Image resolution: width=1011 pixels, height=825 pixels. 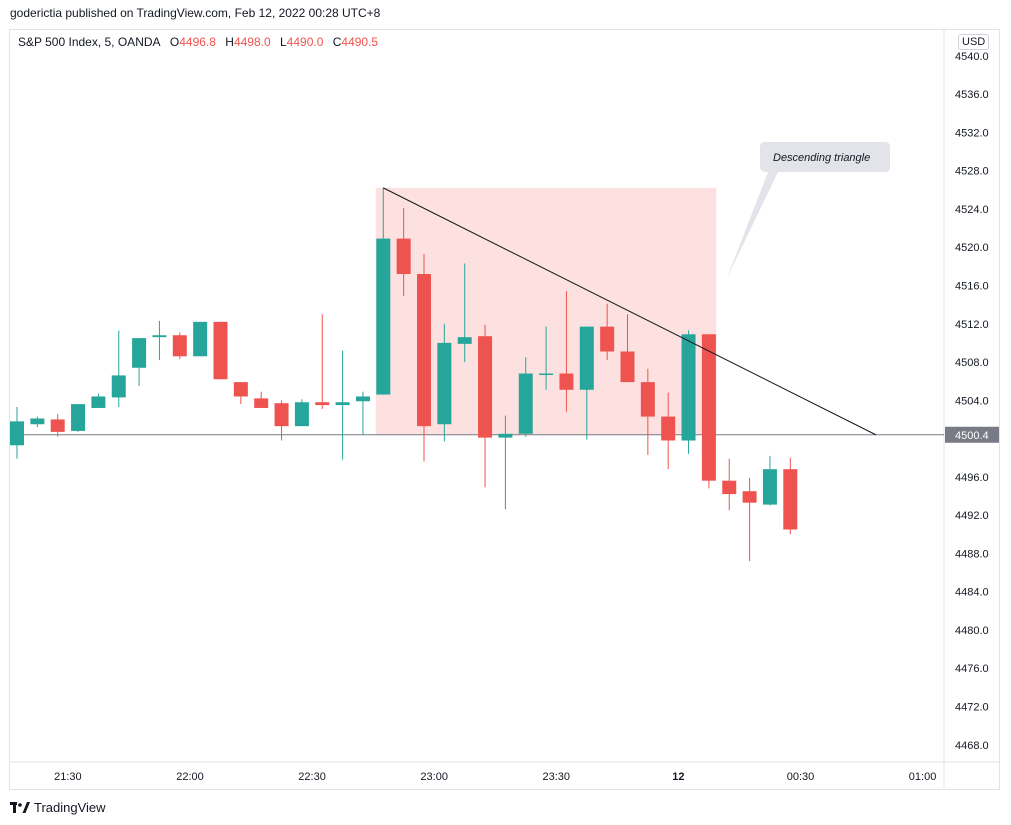 I want to click on price-tick-label: 4528.0, so click(x=972, y=172).